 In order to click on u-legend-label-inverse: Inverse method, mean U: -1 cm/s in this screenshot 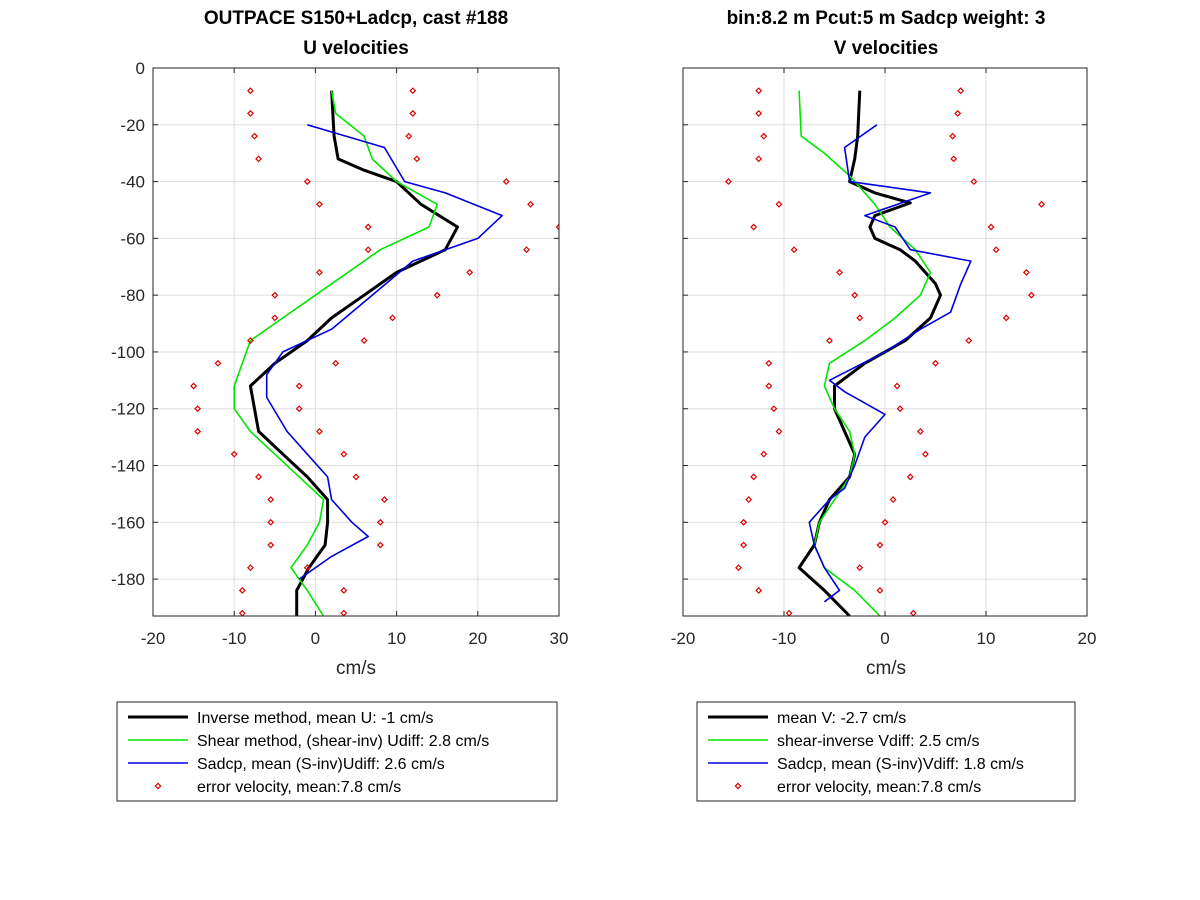, I will do `click(315, 718)`.